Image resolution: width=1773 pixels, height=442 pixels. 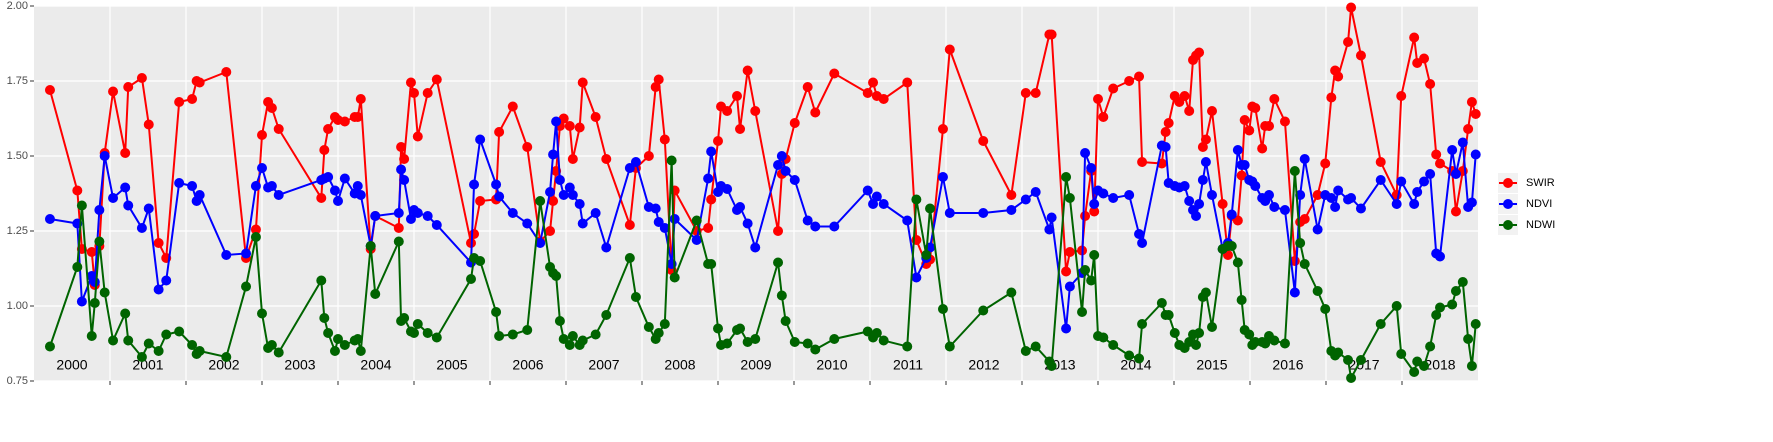 What do you see at coordinates (755, 365) in the screenshot?
I see `year-label: 2009` at bounding box center [755, 365].